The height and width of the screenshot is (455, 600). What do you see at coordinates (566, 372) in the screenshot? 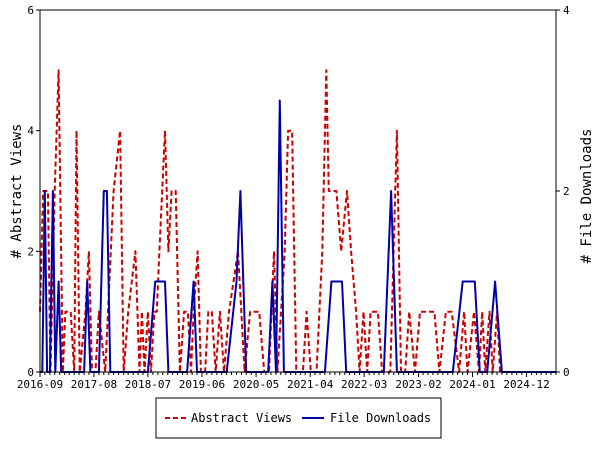
I see `right-axis-tick-label: 0` at bounding box center [566, 372].